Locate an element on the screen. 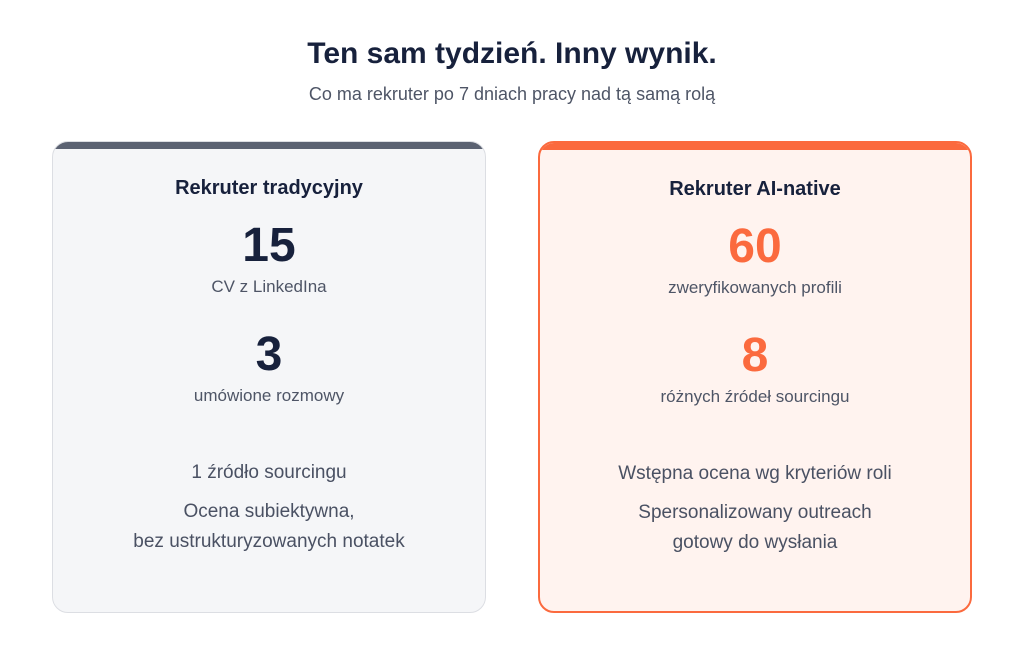 Image resolution: width=1024 pixels, height=666 pixels. note-evaluation-line1: Ocena subiektywna, is located at coordinates (269, 511).